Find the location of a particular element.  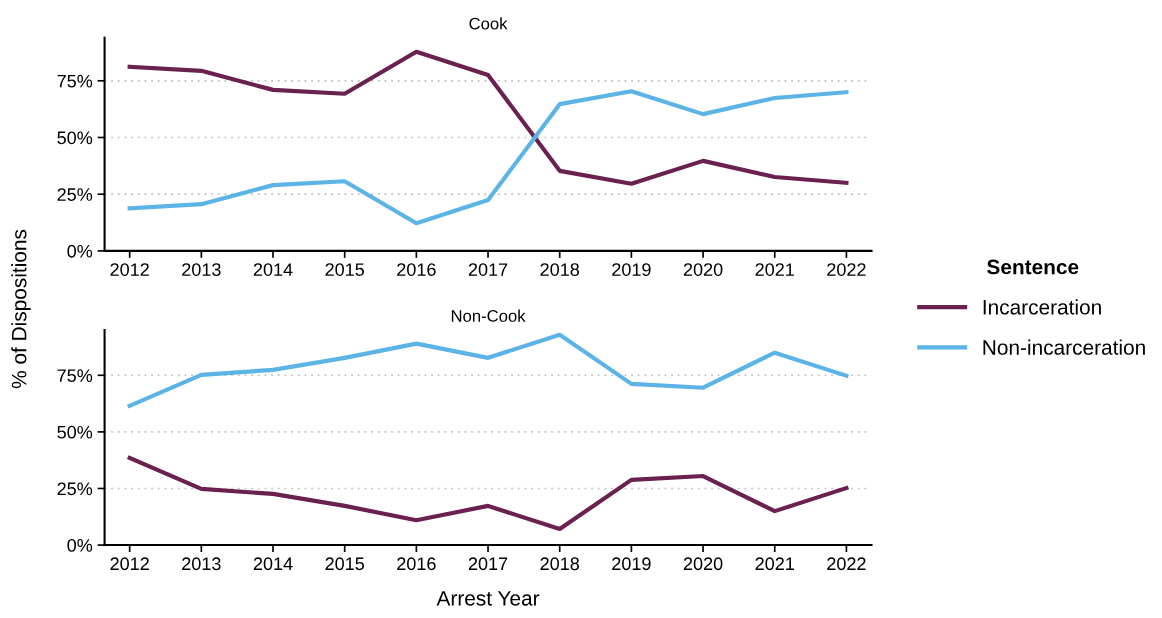

chart-title: Non-Cook is located at coordinates (488, 315).